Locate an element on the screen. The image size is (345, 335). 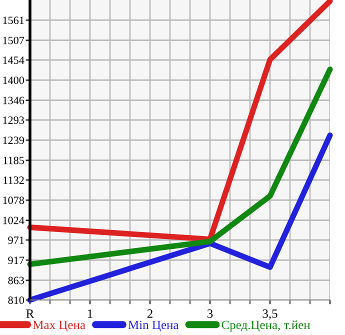
y-tick-label: 1400 is located at coordinates (13, 80).